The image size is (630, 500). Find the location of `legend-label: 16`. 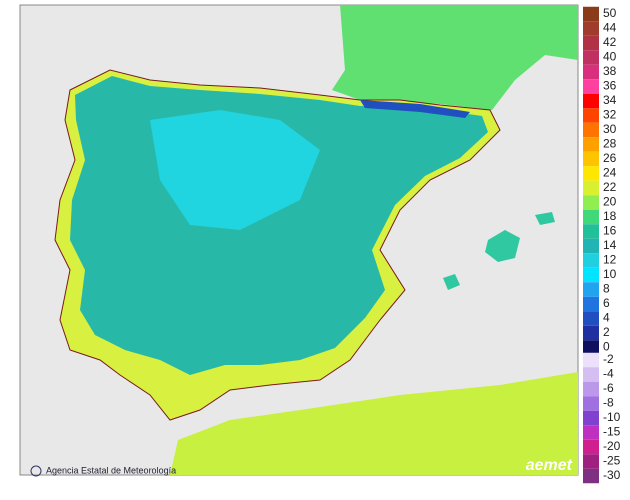

legend-label: 16 is located at coordinates (610, 231).